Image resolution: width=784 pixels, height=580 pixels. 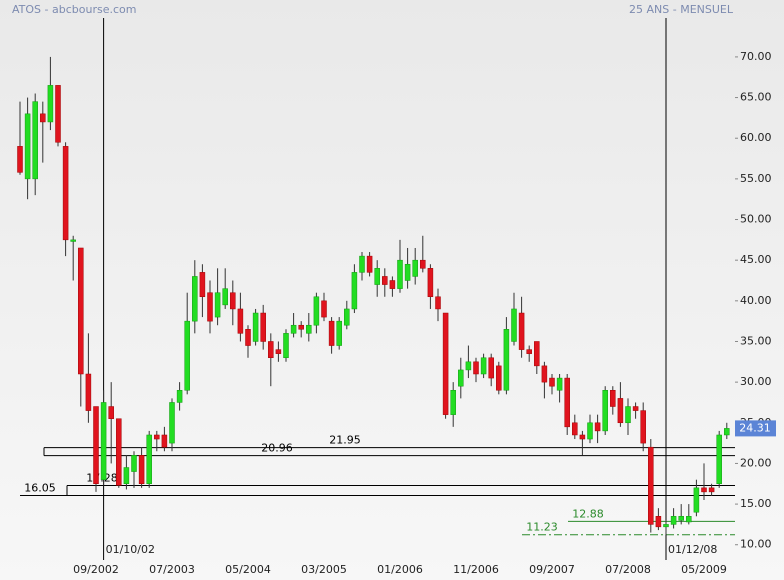 I want to click on last-price-label: 24.31, so click(x=755, y=427).